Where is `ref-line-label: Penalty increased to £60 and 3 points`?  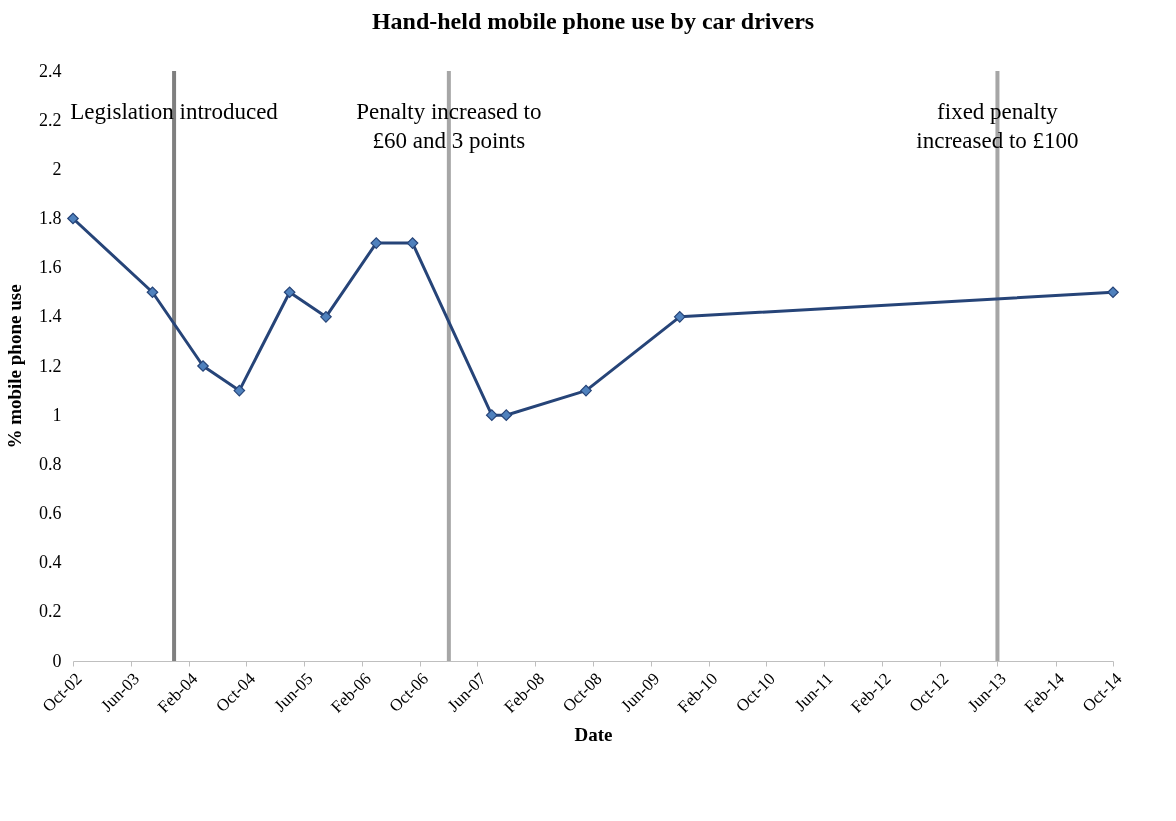
ref-line-label: Penalty increased to £60 and 3 points is located at coordinates (449, 126).